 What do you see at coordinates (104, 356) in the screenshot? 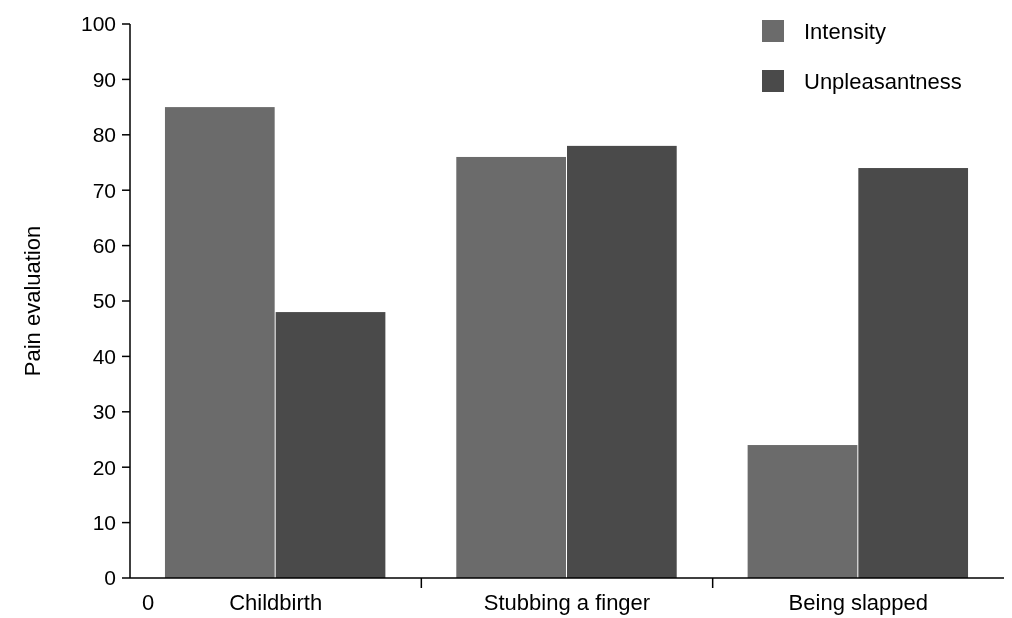
I see `y-tick-label: 40` at bounding box center [104, 356].